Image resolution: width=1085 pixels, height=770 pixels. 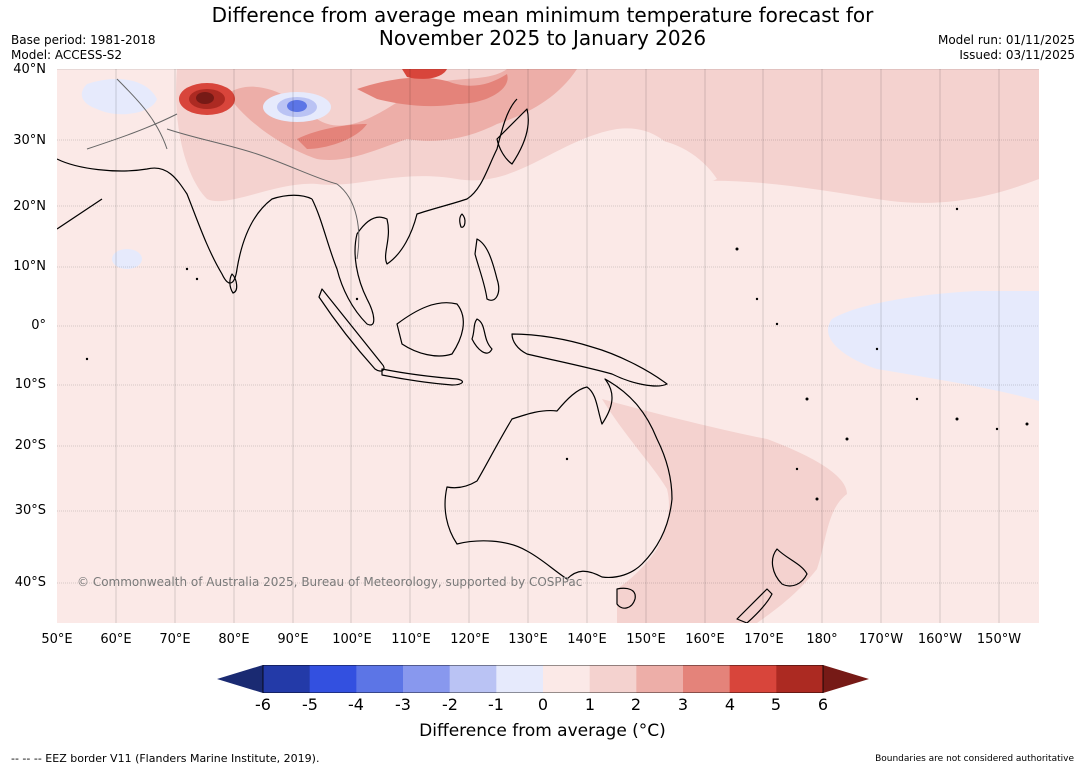 I want to click on meta-left: Base period: 1981-2018 Model: ACCESS-S2, so click(x=83, y=48).